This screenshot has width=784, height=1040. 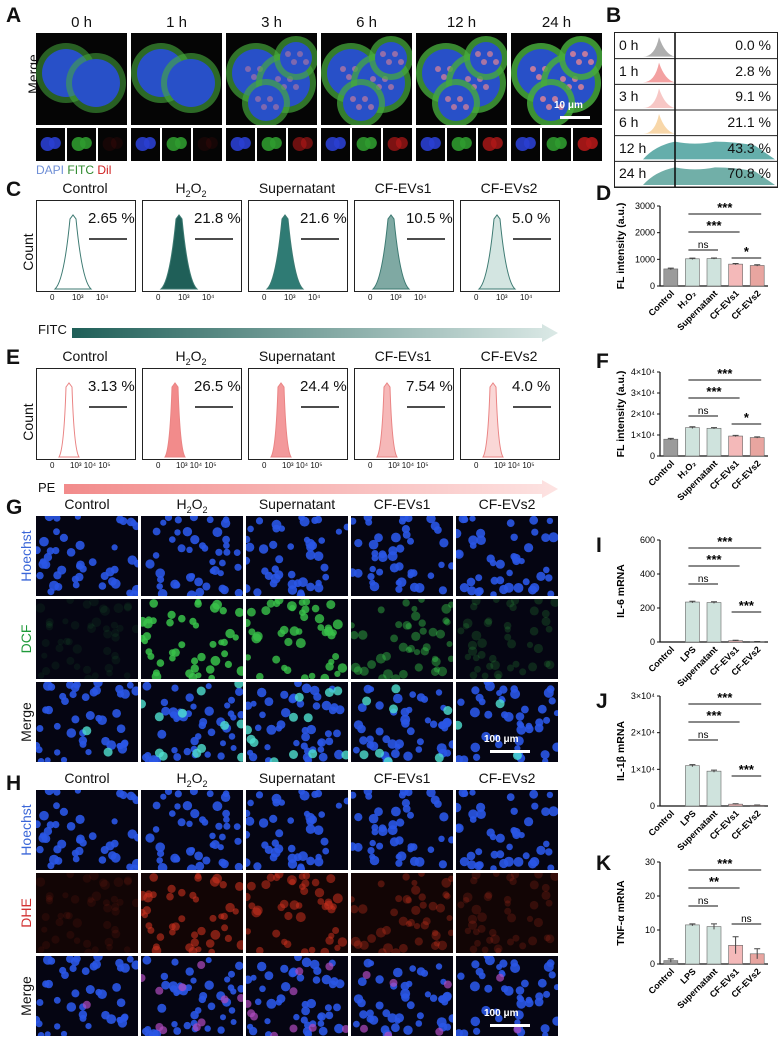 I want to click on panel-c-xlabel: FITC, so click(x=52, y=329).